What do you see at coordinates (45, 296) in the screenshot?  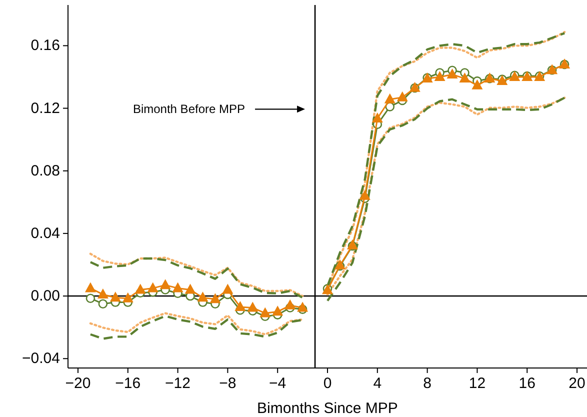 I see `y-tick-label: 0.00` at bounding box center [45, 296].